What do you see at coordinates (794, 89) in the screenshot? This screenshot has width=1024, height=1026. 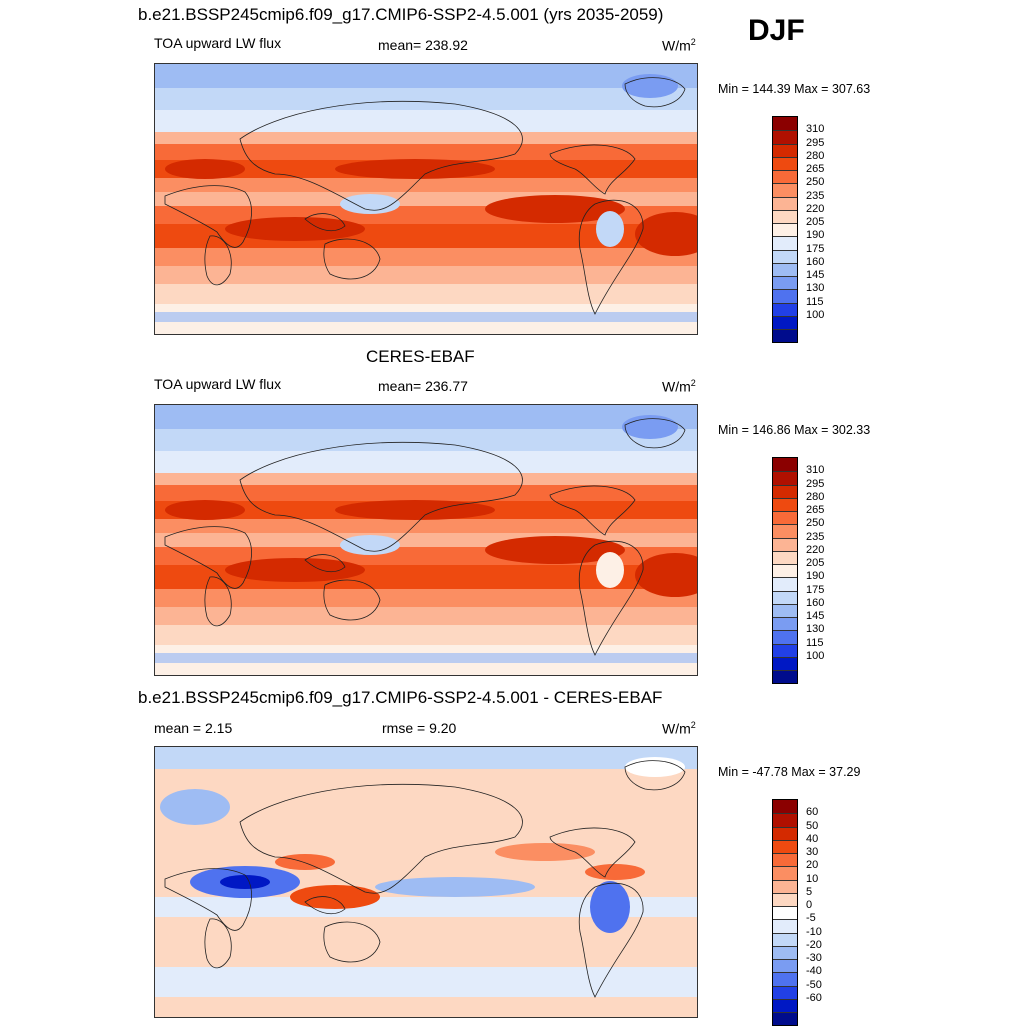 I see `panel-1-minmax: Min = 144.39 Max = 307.63` at bounding box center [794, 89].